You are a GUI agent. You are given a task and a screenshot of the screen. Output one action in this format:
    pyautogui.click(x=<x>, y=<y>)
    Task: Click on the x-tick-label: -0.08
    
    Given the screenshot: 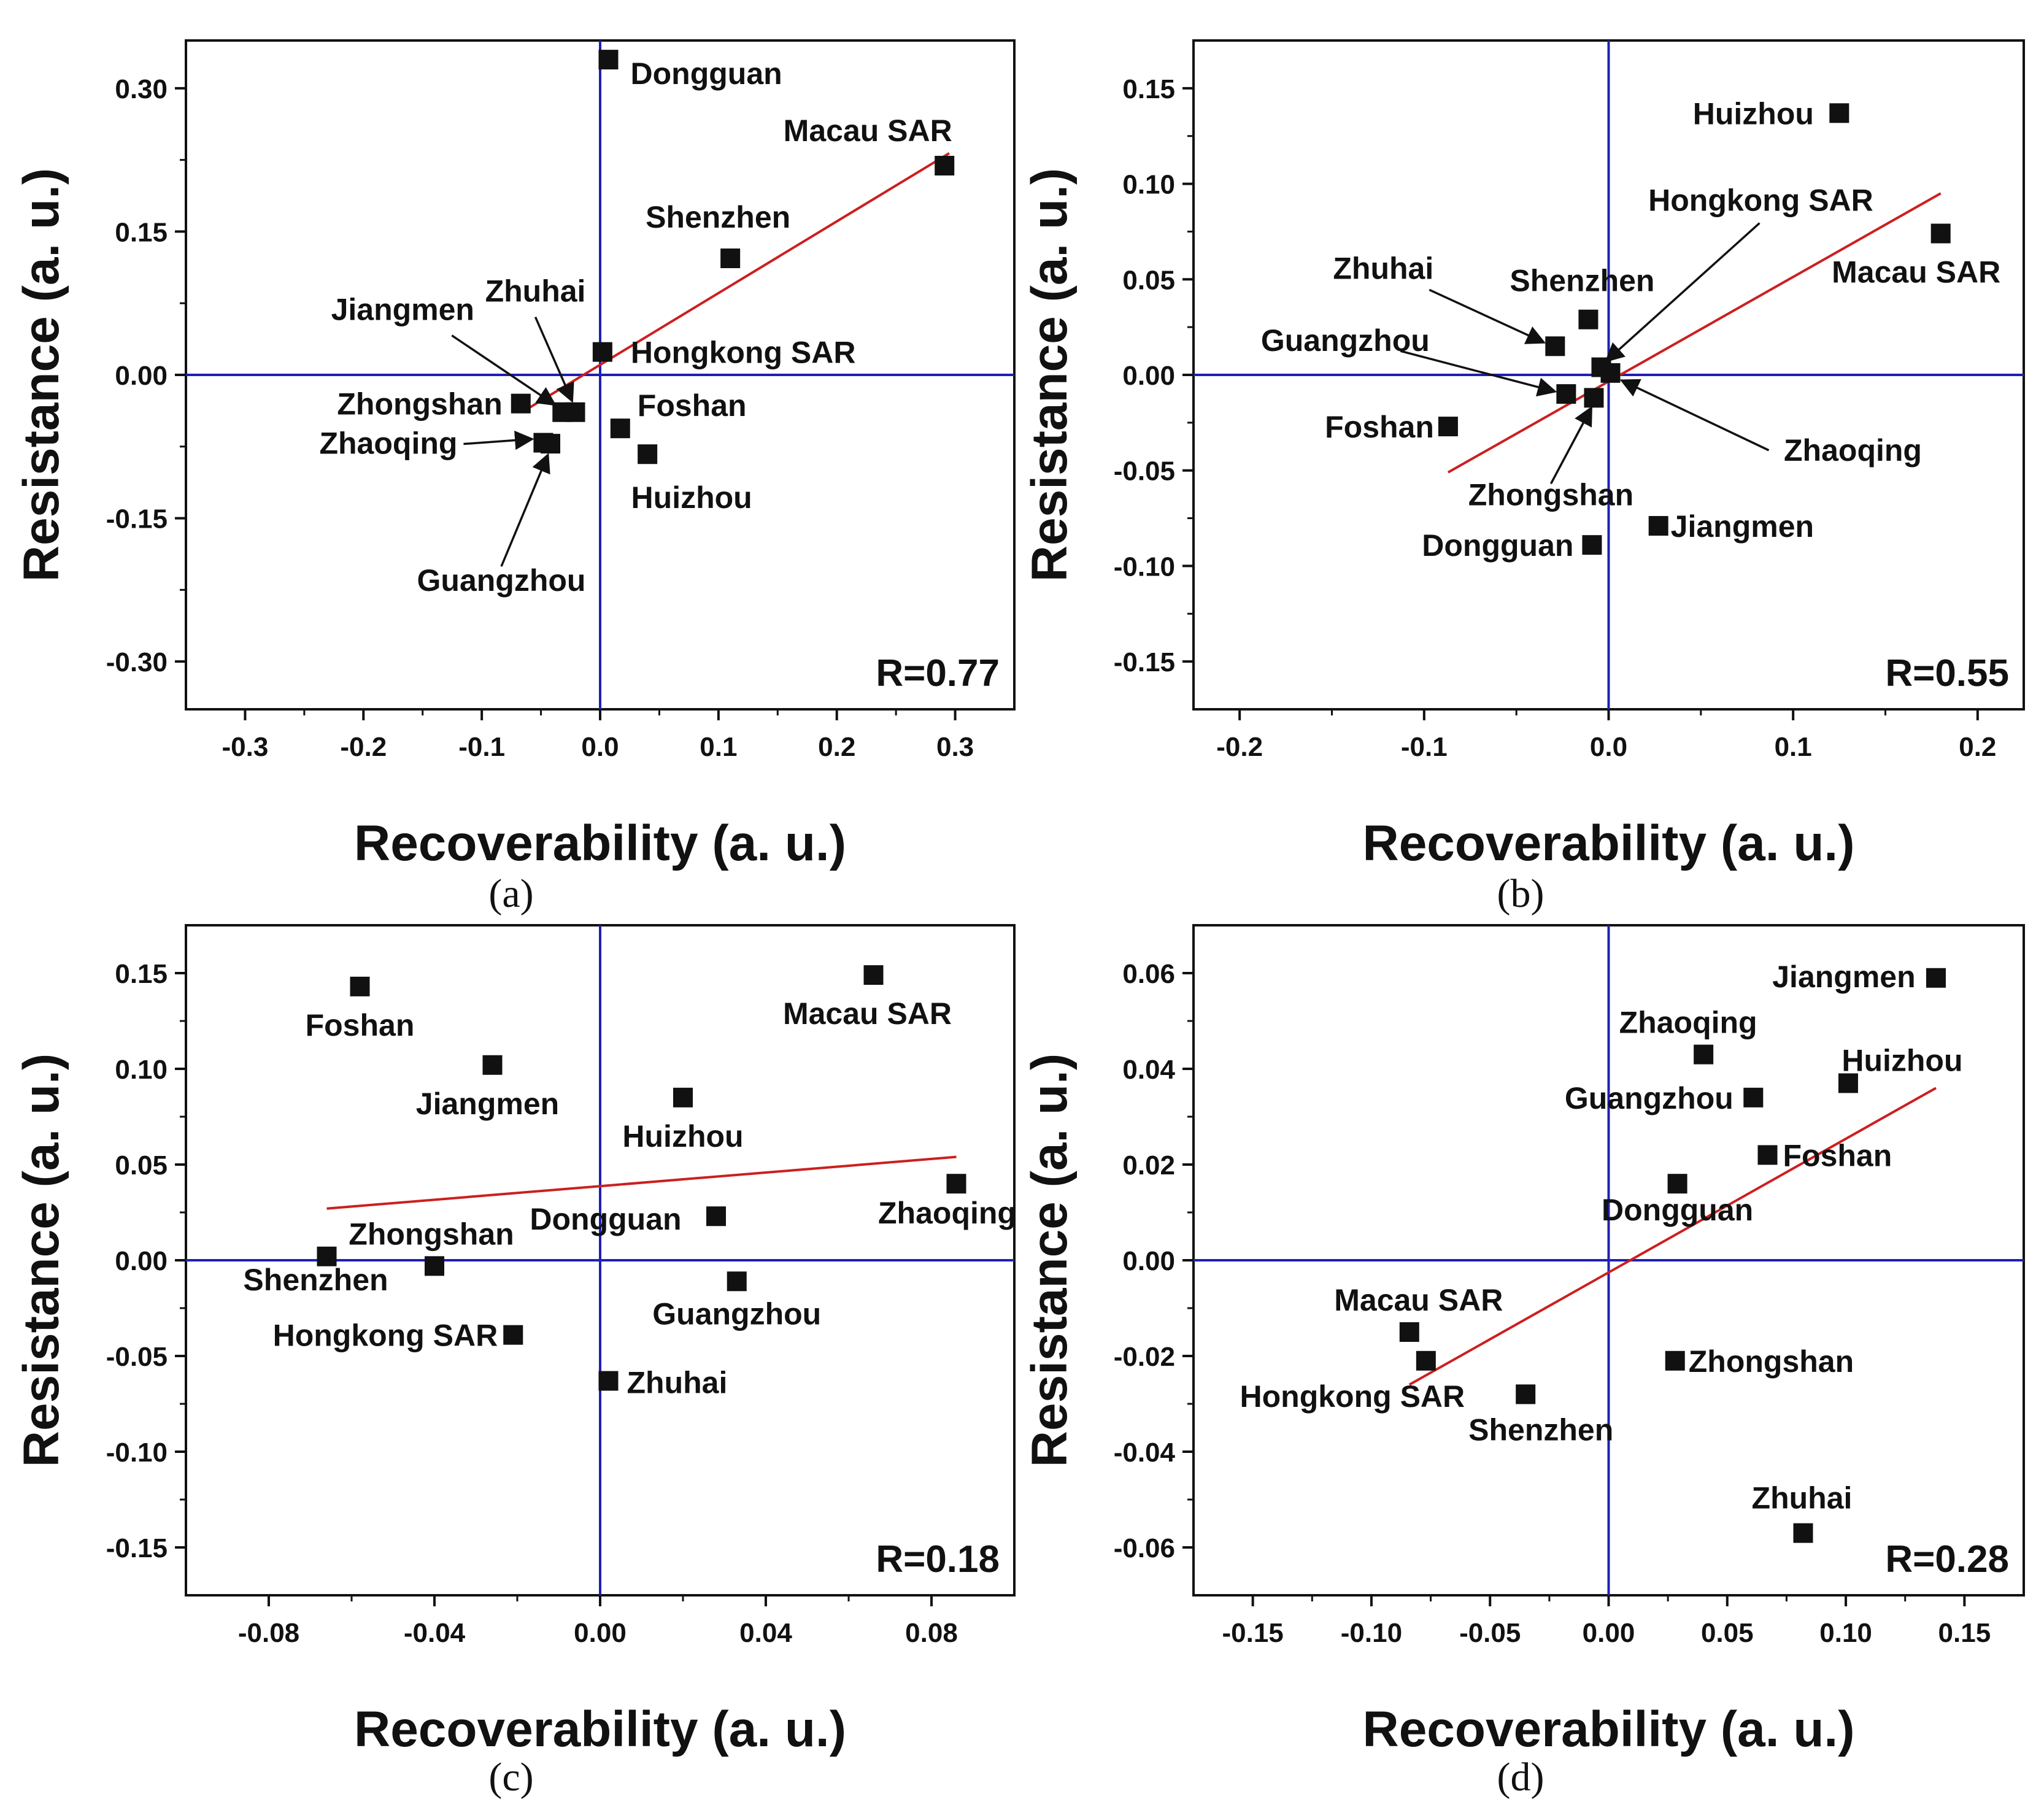 What is the action you would take?
    pyautogui.click(x=269, y=1633)
    